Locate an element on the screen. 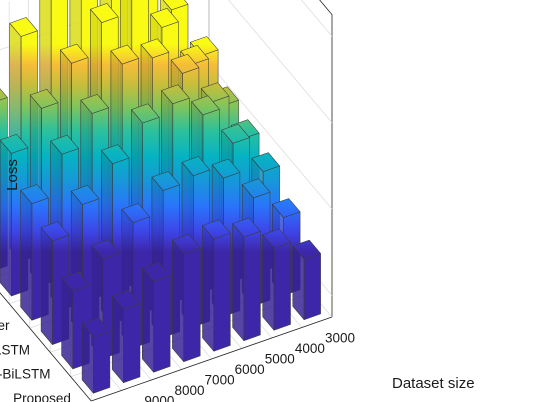 Image resolution: width=550 pixels, height=402 pixels. x-tick-label: 3000 is located at coordinates (340, 337).